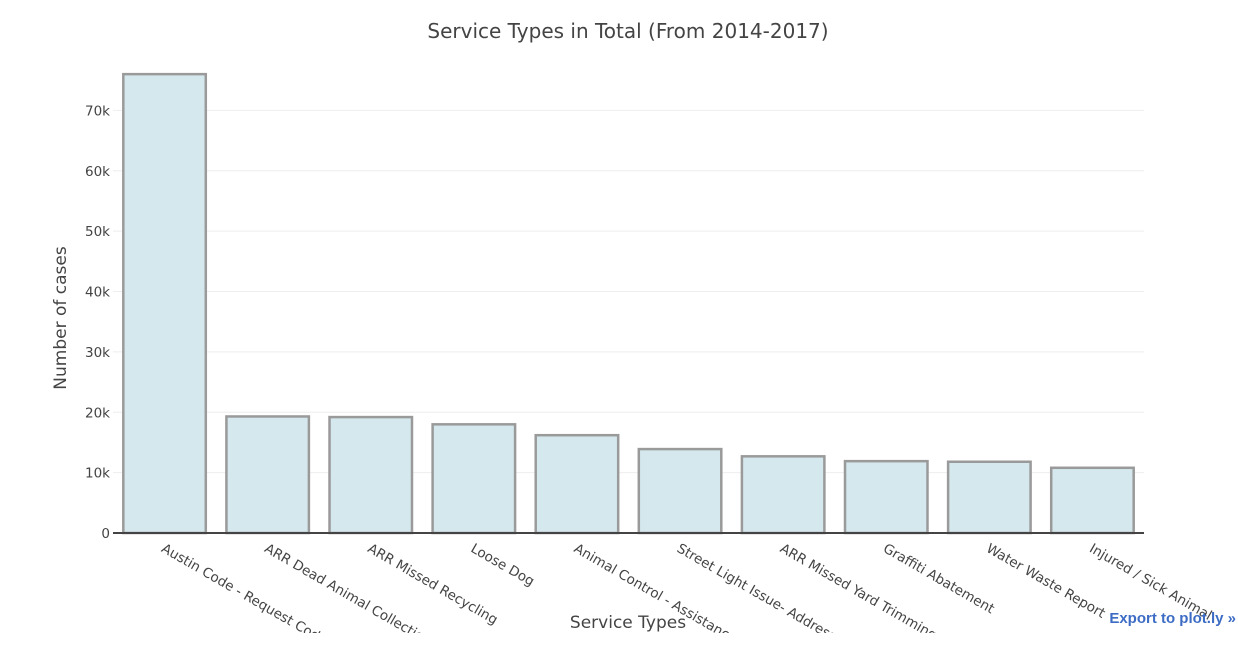  Describe the element at coordinates (628, 623) in the screenshot. I see `x-axis-title: Service Types` at that location.